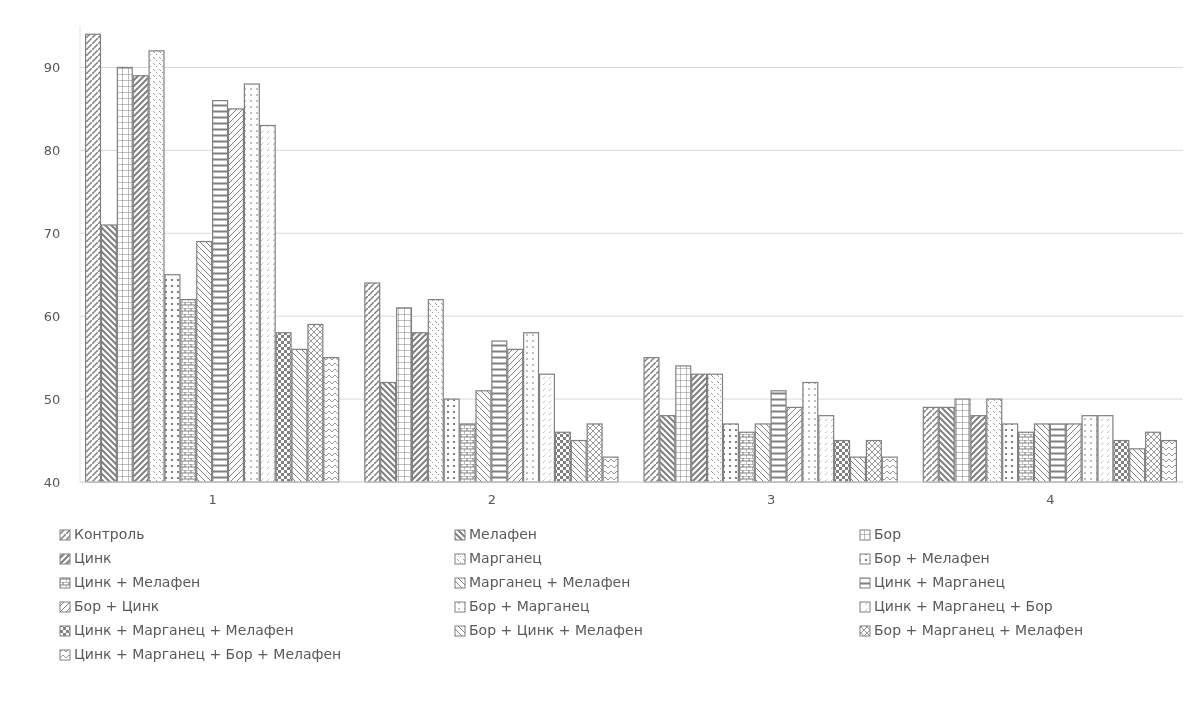 Image resolution: width=1203 pixels, height=716 pixels. Describe the element at coordinates (932, 558) in the screenshot. I see `legend-label: Бор + Мелафен` at that location.